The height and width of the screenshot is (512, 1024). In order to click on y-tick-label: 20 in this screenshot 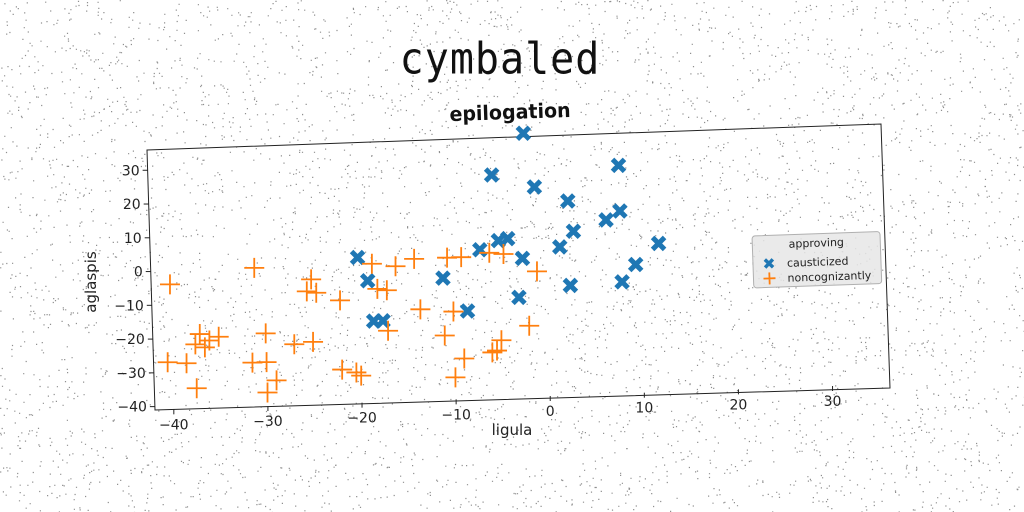, I will do `click(132, 205)`.